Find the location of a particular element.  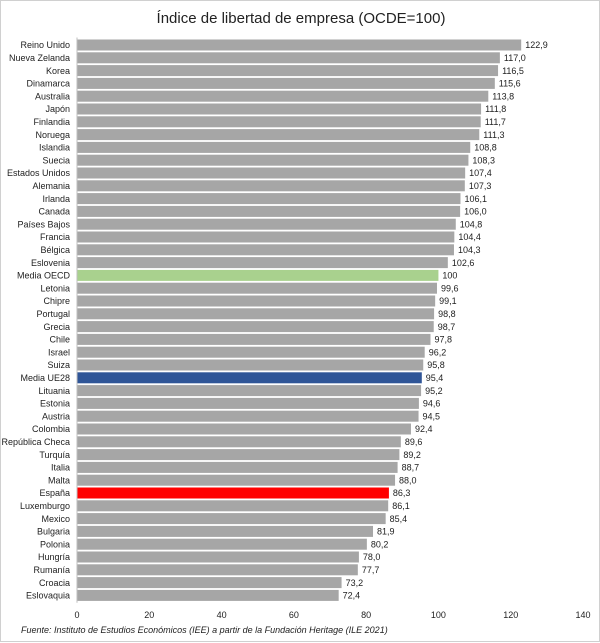

bar-republica-checa is located at coordinates (239, 442).